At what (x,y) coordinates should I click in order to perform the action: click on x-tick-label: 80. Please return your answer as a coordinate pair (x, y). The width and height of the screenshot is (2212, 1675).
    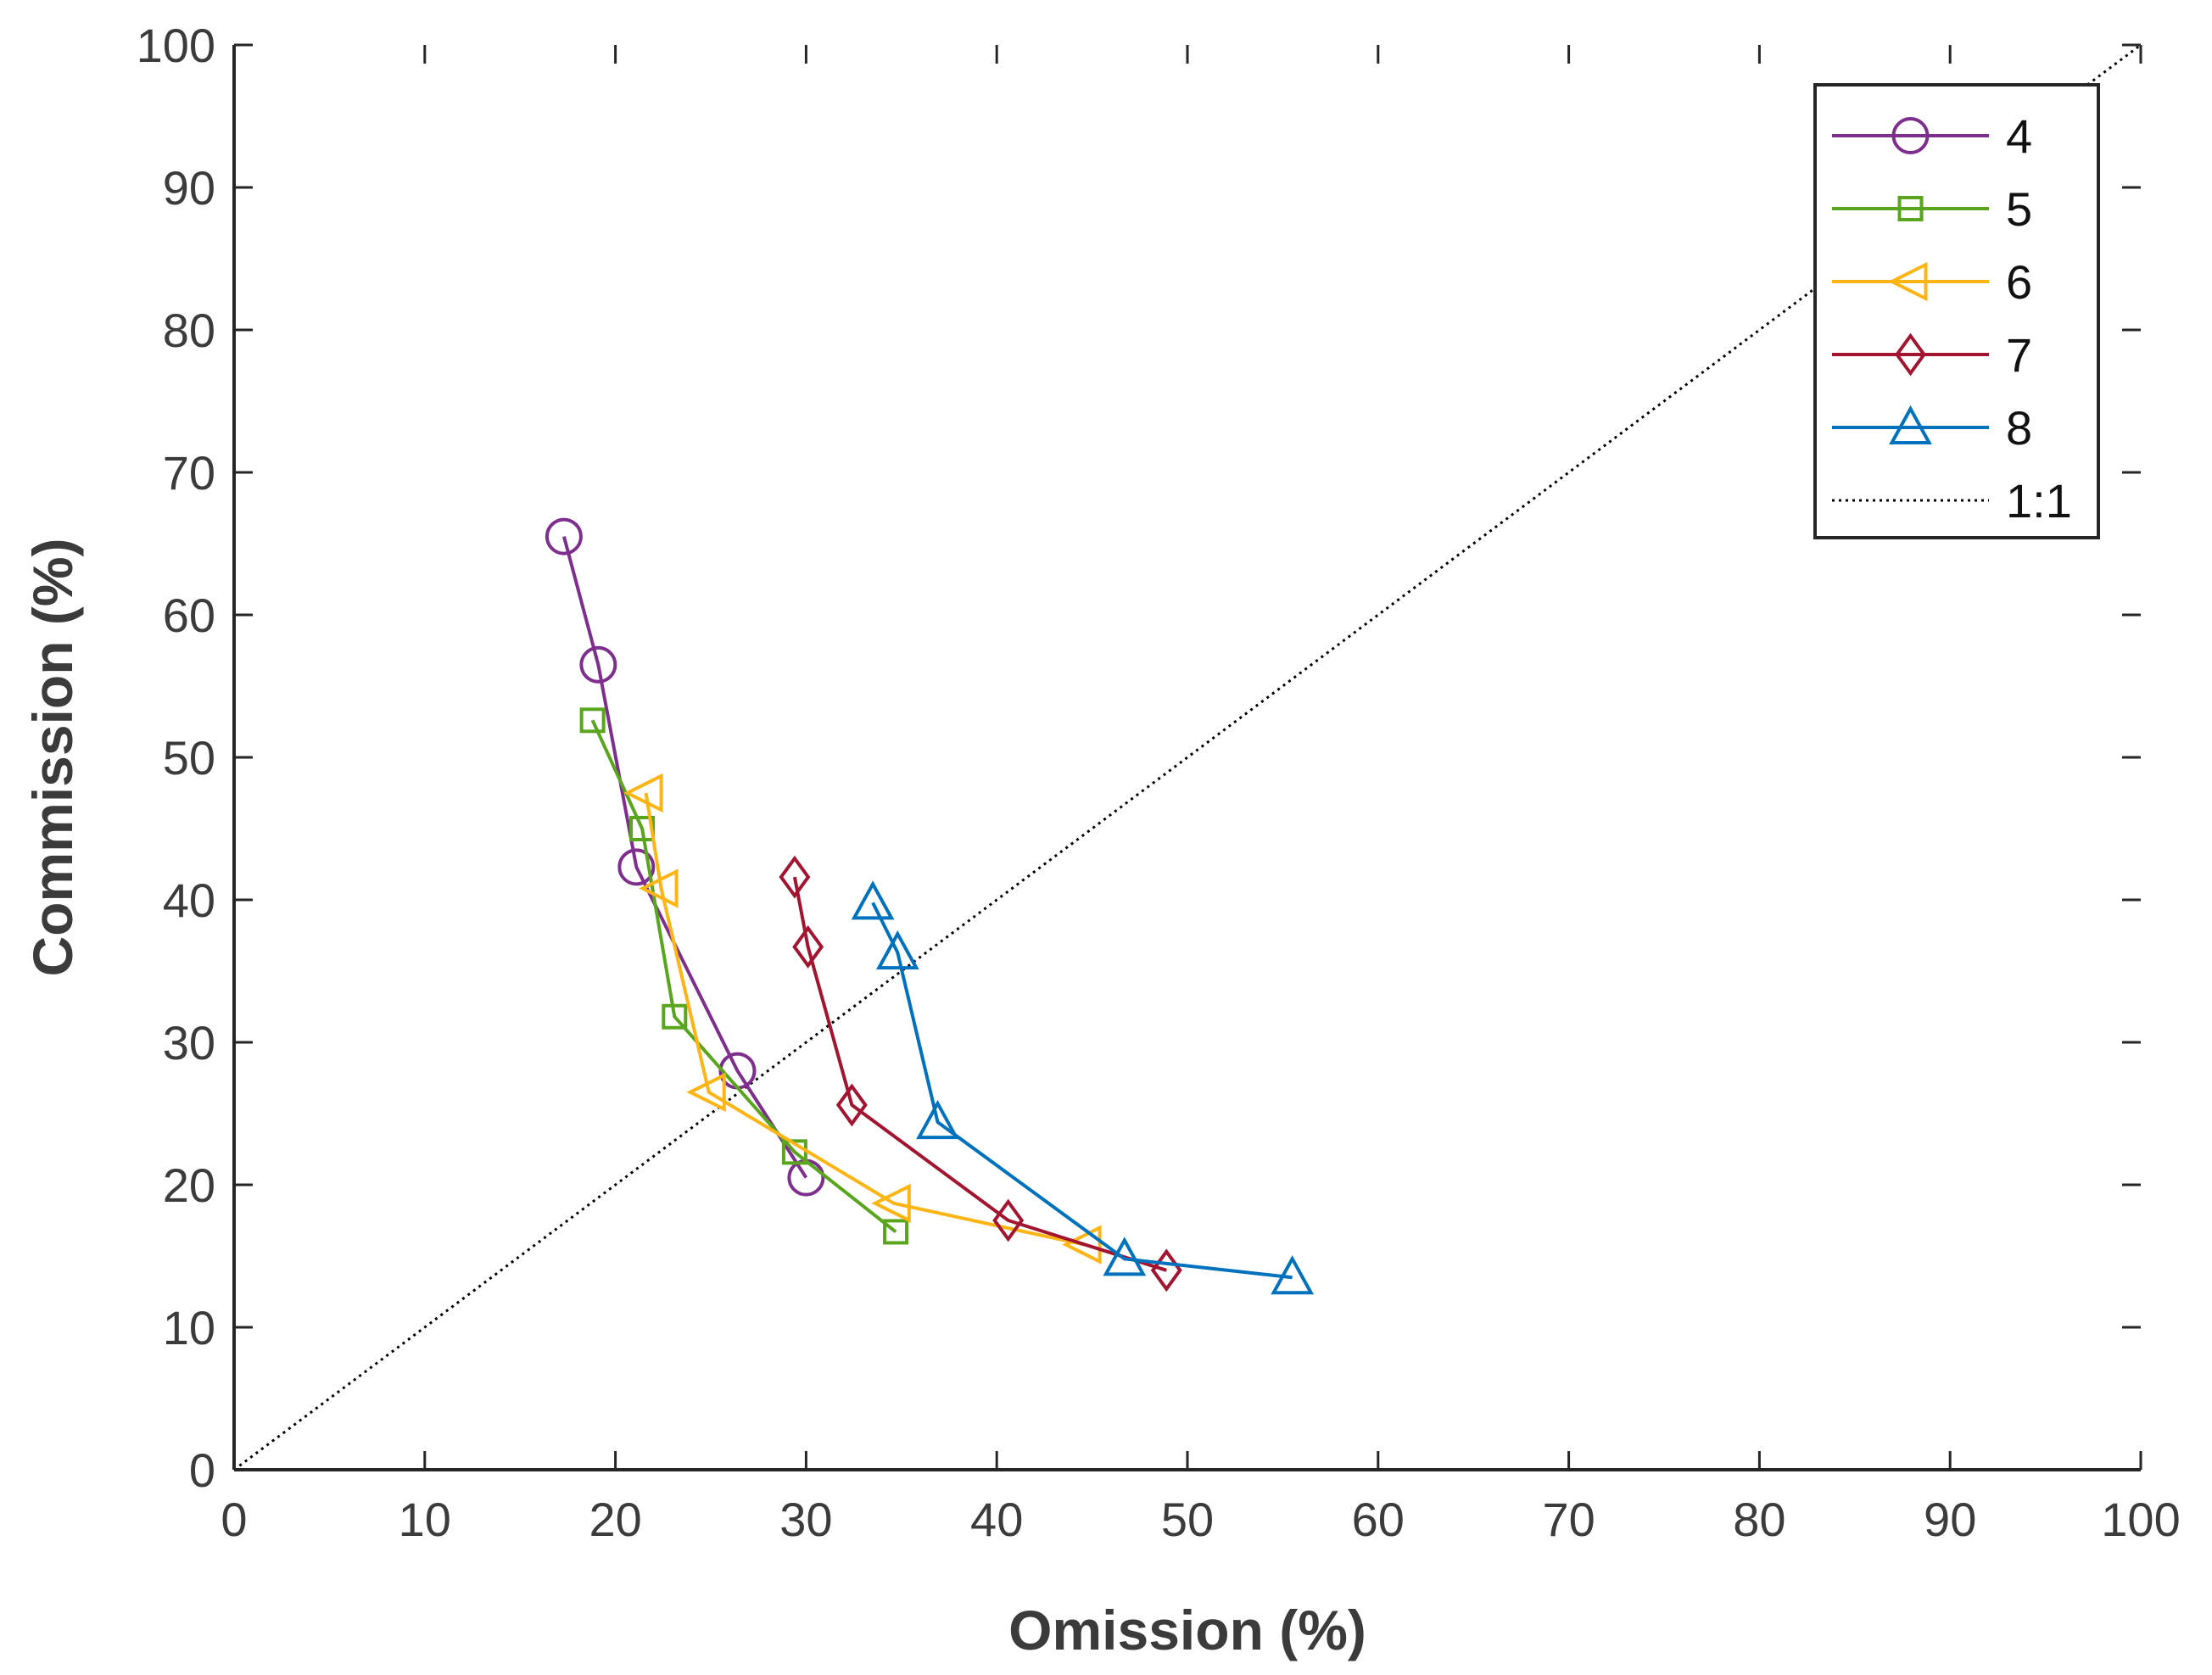
    Looking at the image, I should click on (1759, 1519).